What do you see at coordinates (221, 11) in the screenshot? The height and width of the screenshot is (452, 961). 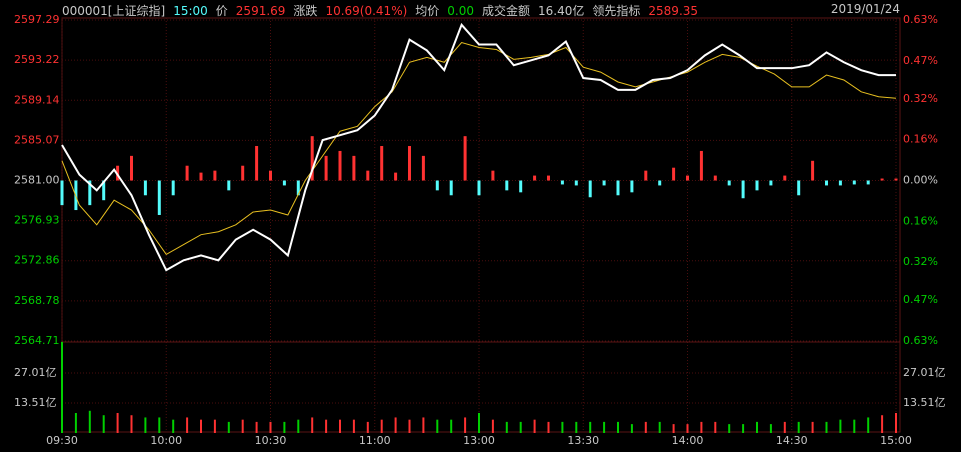 I see `price-label: 价` at bounding box center [221, 11].